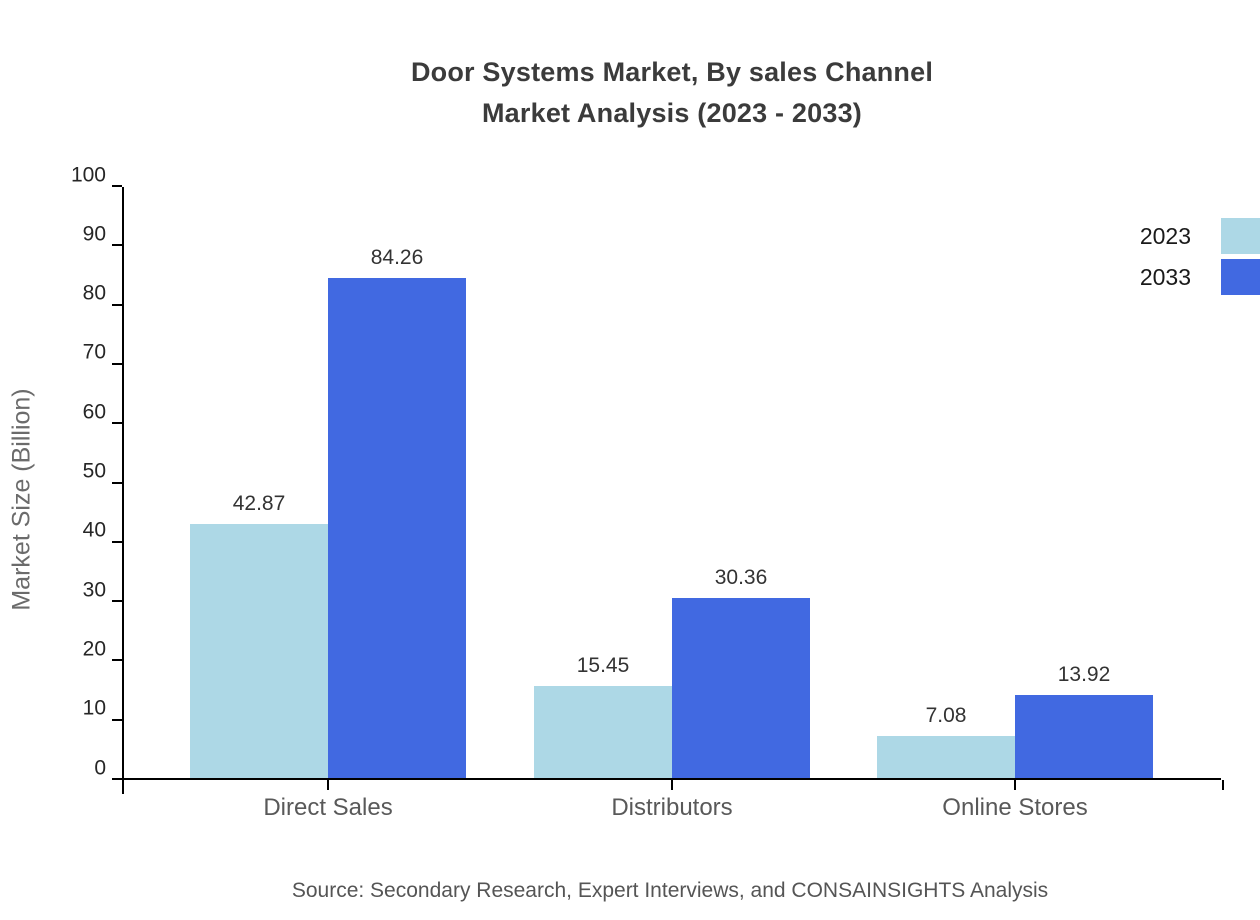 This screenshot has height=920, width=1260. Describe the element at coordinates (94, 649) in the screenshot. I see `y-tick-label: 20` at that location.